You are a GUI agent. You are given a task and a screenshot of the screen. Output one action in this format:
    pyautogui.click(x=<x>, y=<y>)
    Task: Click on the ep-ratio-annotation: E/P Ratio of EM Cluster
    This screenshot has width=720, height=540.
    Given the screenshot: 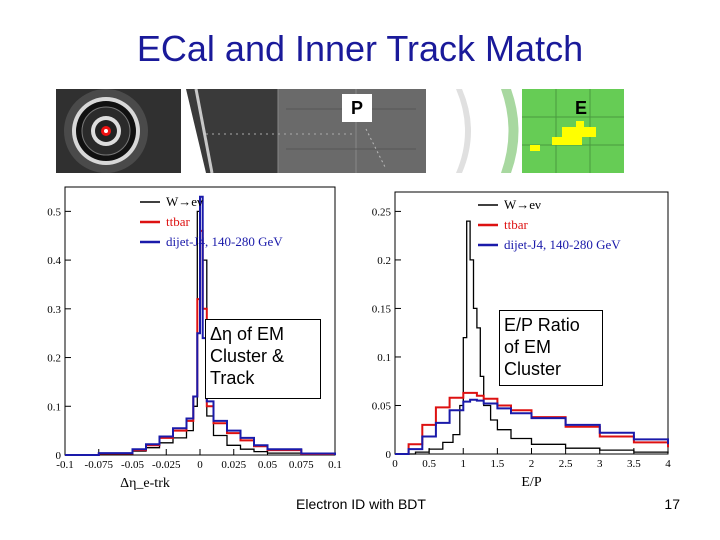 What is the action you would take?
    pyautogui.click(x=551, y=348)
    